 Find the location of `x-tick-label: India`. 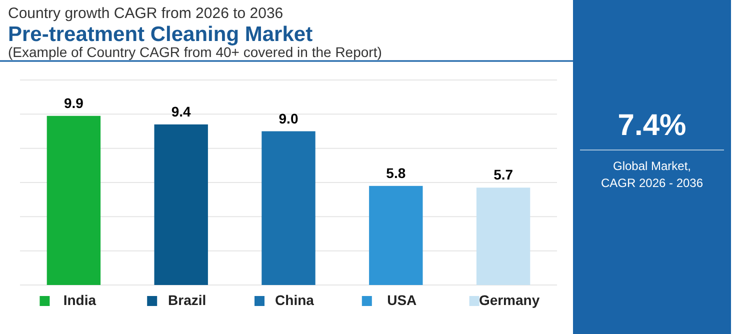

x-tick-label: India is located at coordinates (79, 300).